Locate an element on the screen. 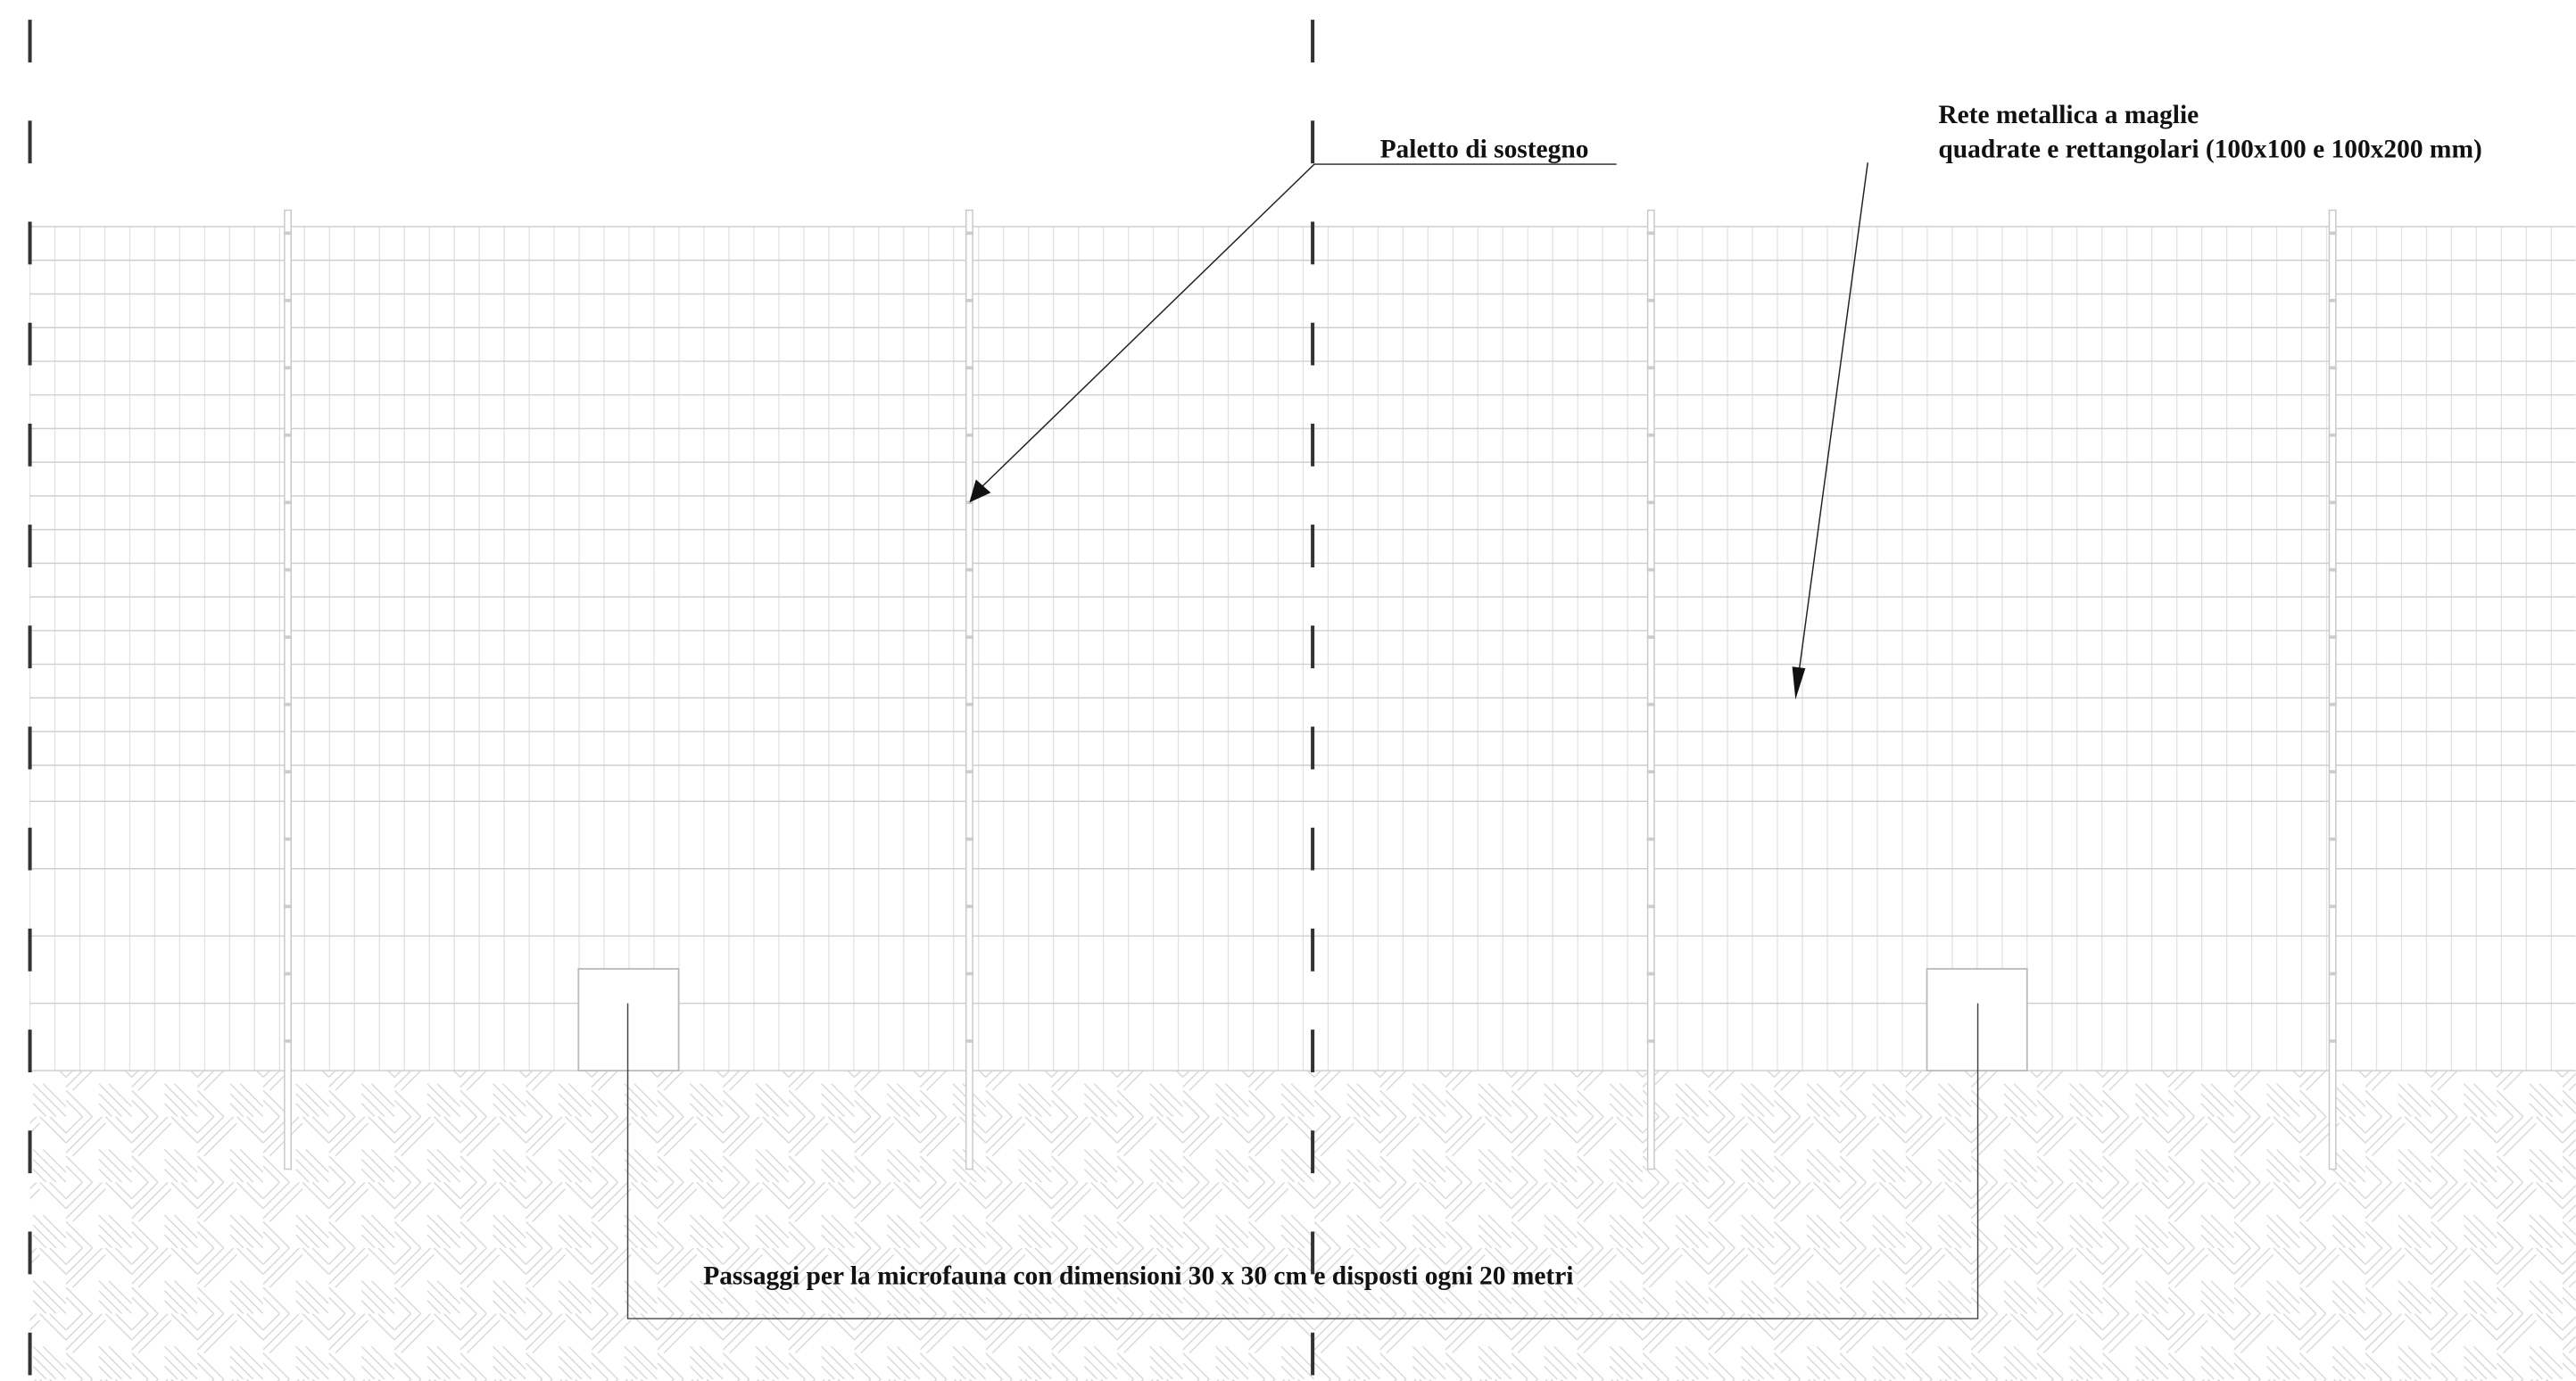 The image size is (2576, 1381). post-leader is located at coordinates (1297, 327).